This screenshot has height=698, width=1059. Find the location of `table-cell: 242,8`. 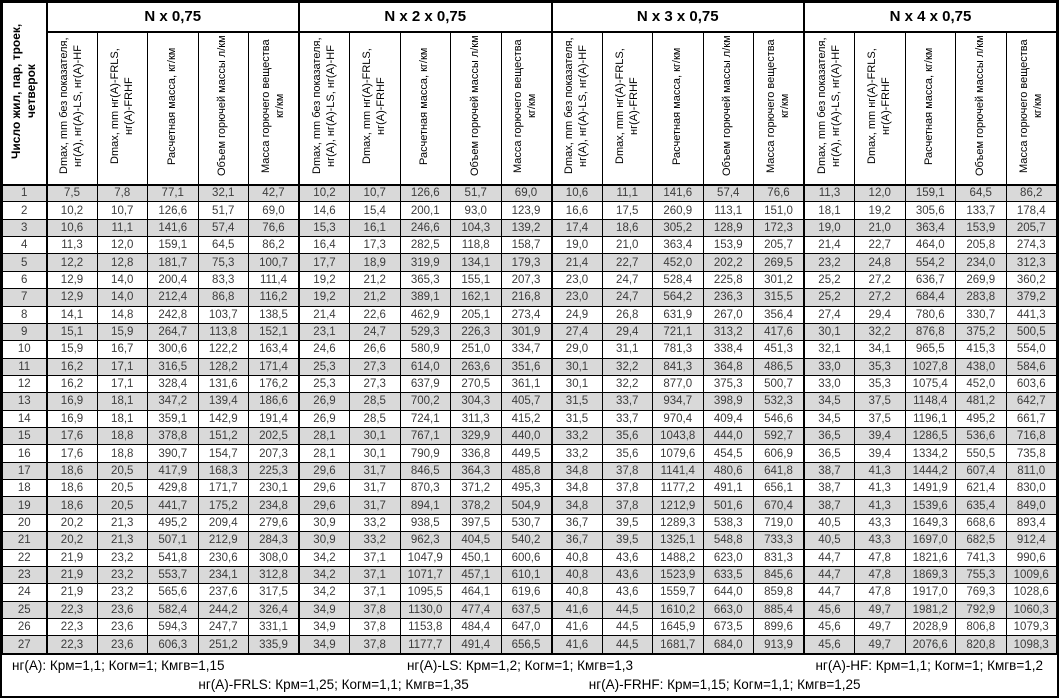

table-cell: 242,8 is located at coordinates (173, 314).